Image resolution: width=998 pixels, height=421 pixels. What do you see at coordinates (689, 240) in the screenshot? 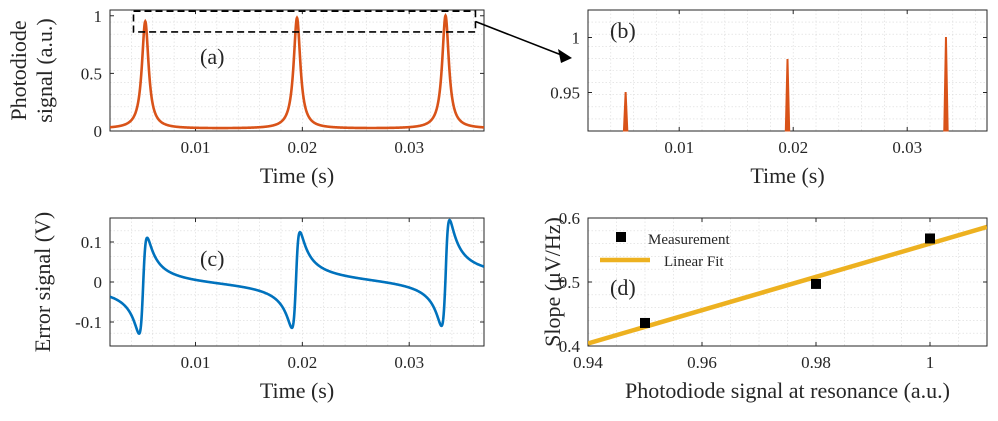
I see `legend-label: Measurement` at bounding box center [689, 240].